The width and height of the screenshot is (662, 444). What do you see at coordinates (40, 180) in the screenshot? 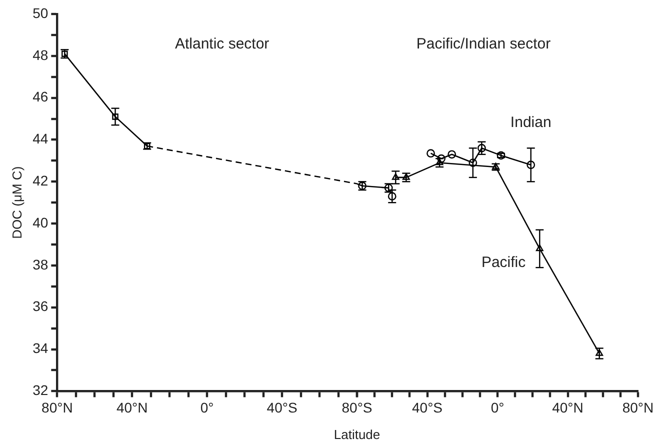
I see `y-tick-label: 42` at bounding box center [40, 180].